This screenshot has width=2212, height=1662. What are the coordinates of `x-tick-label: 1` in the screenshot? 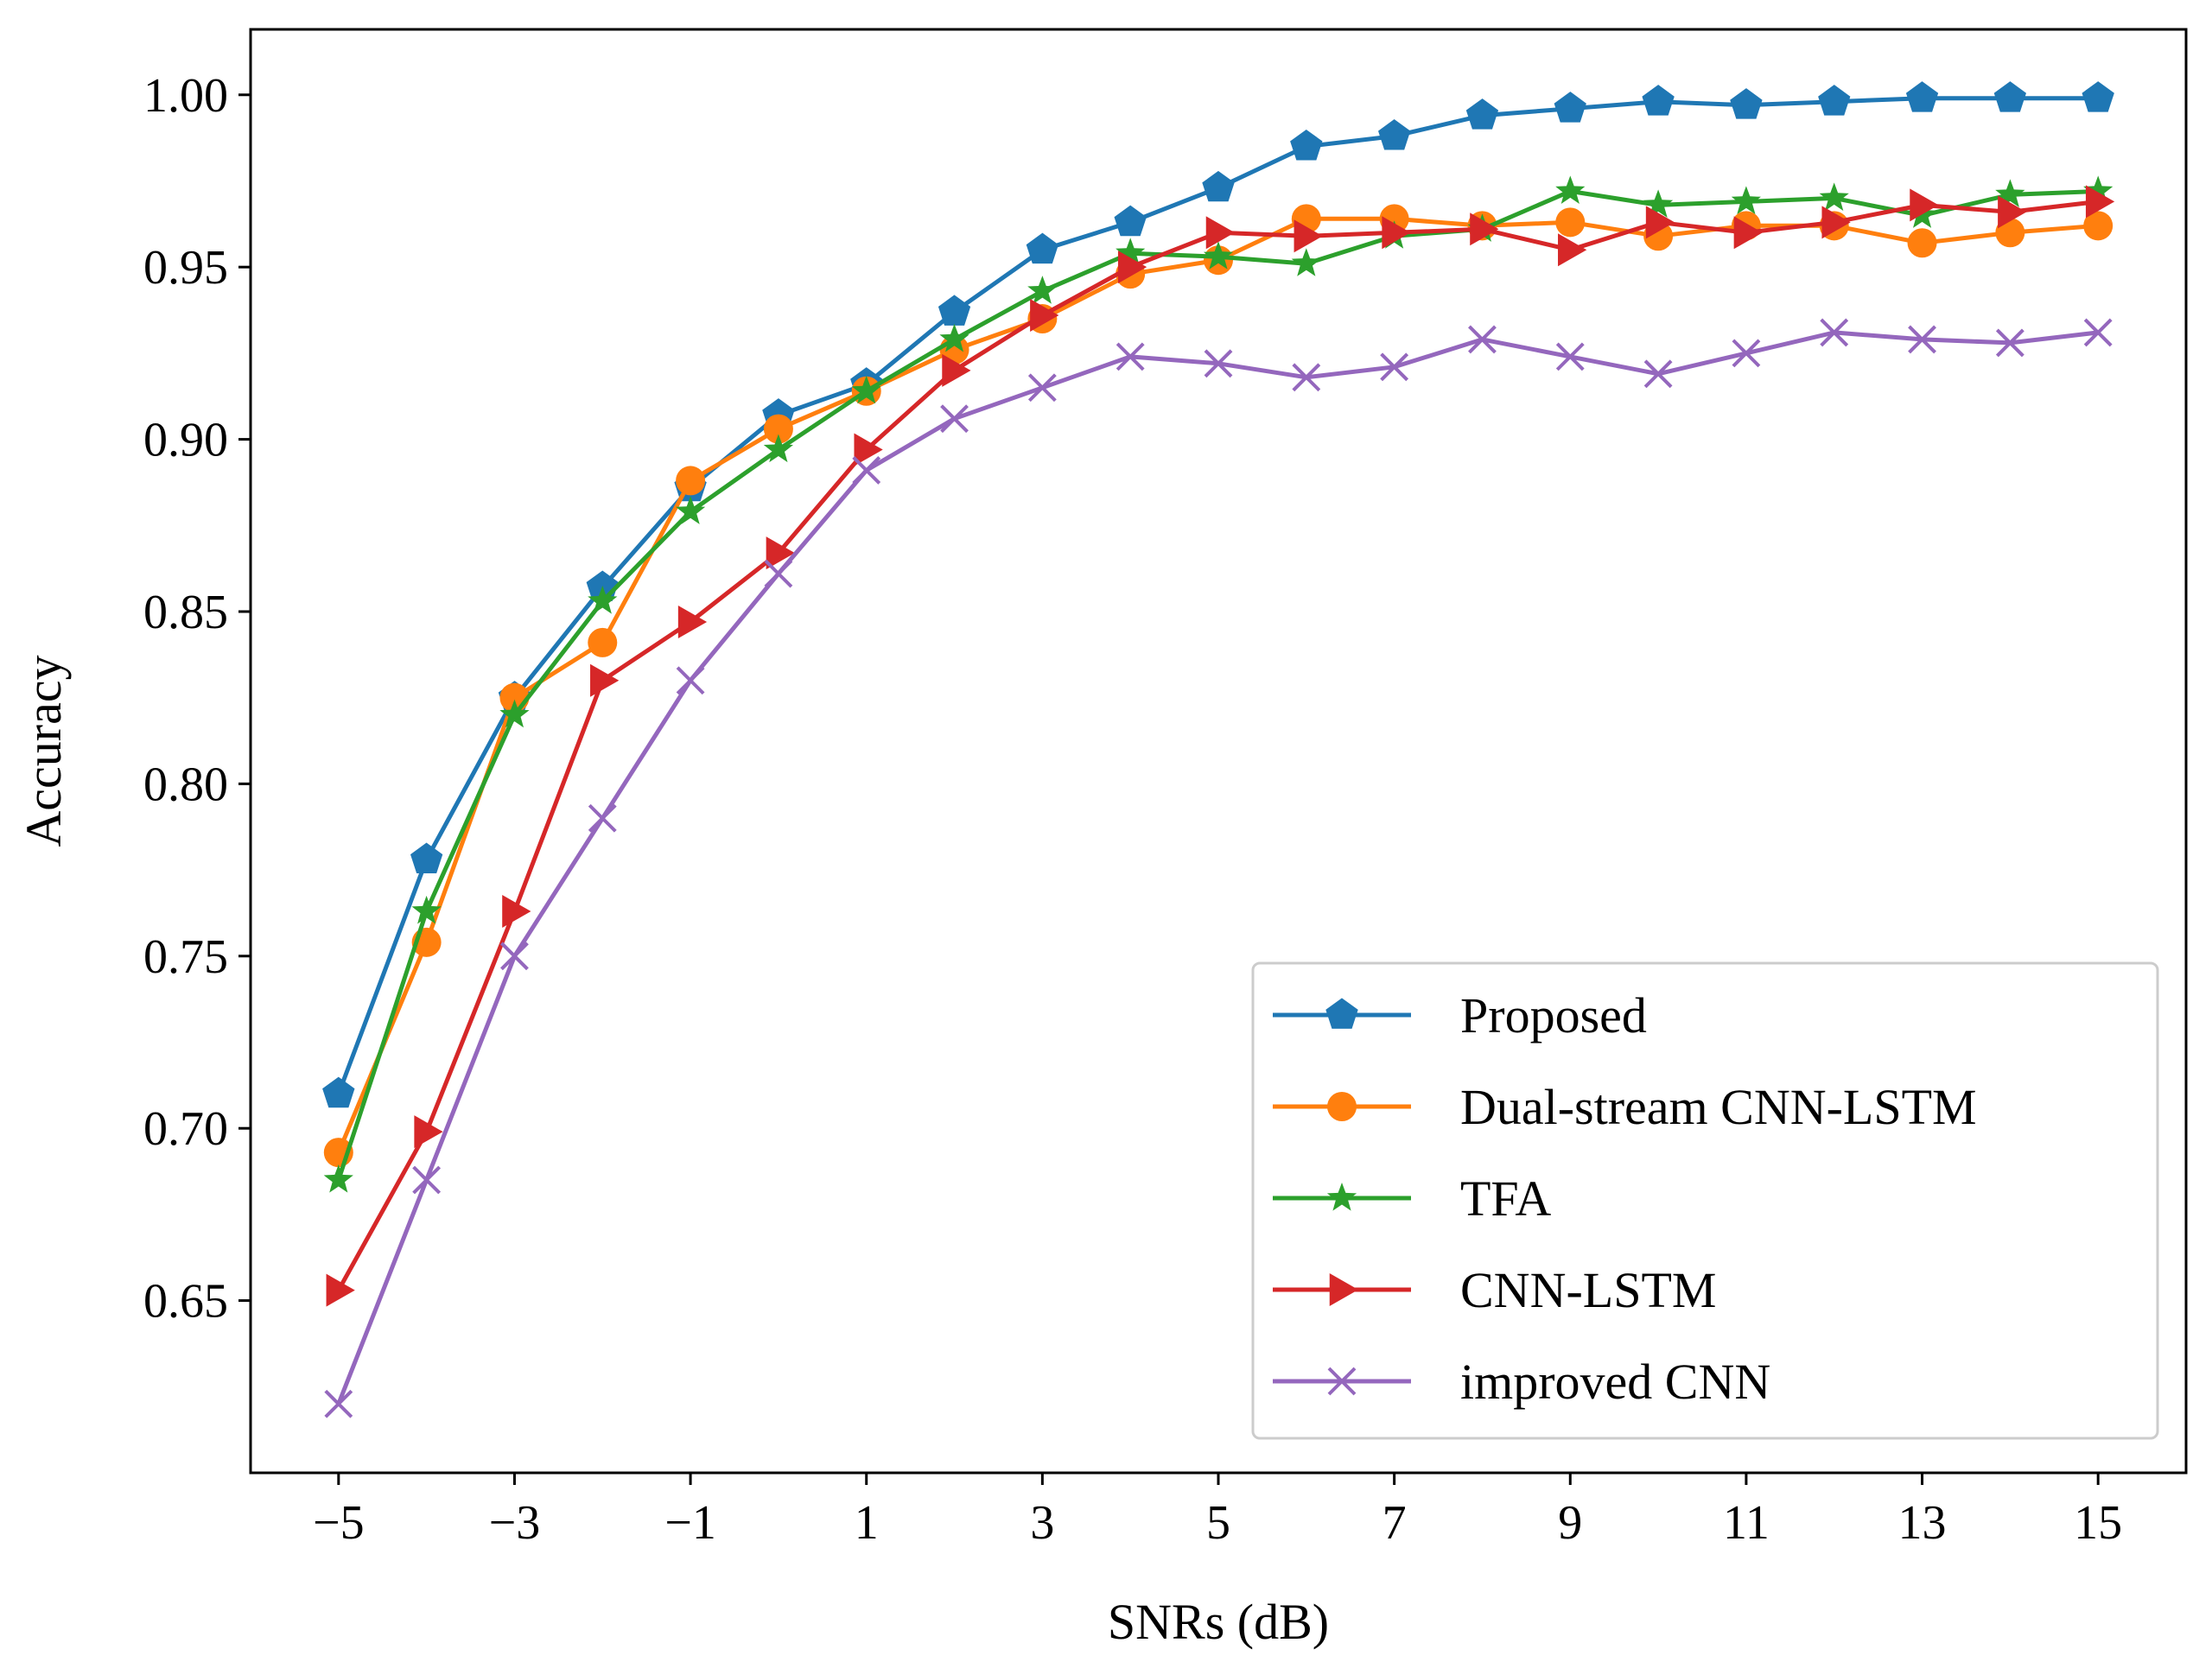 It's located at (867, 1523).